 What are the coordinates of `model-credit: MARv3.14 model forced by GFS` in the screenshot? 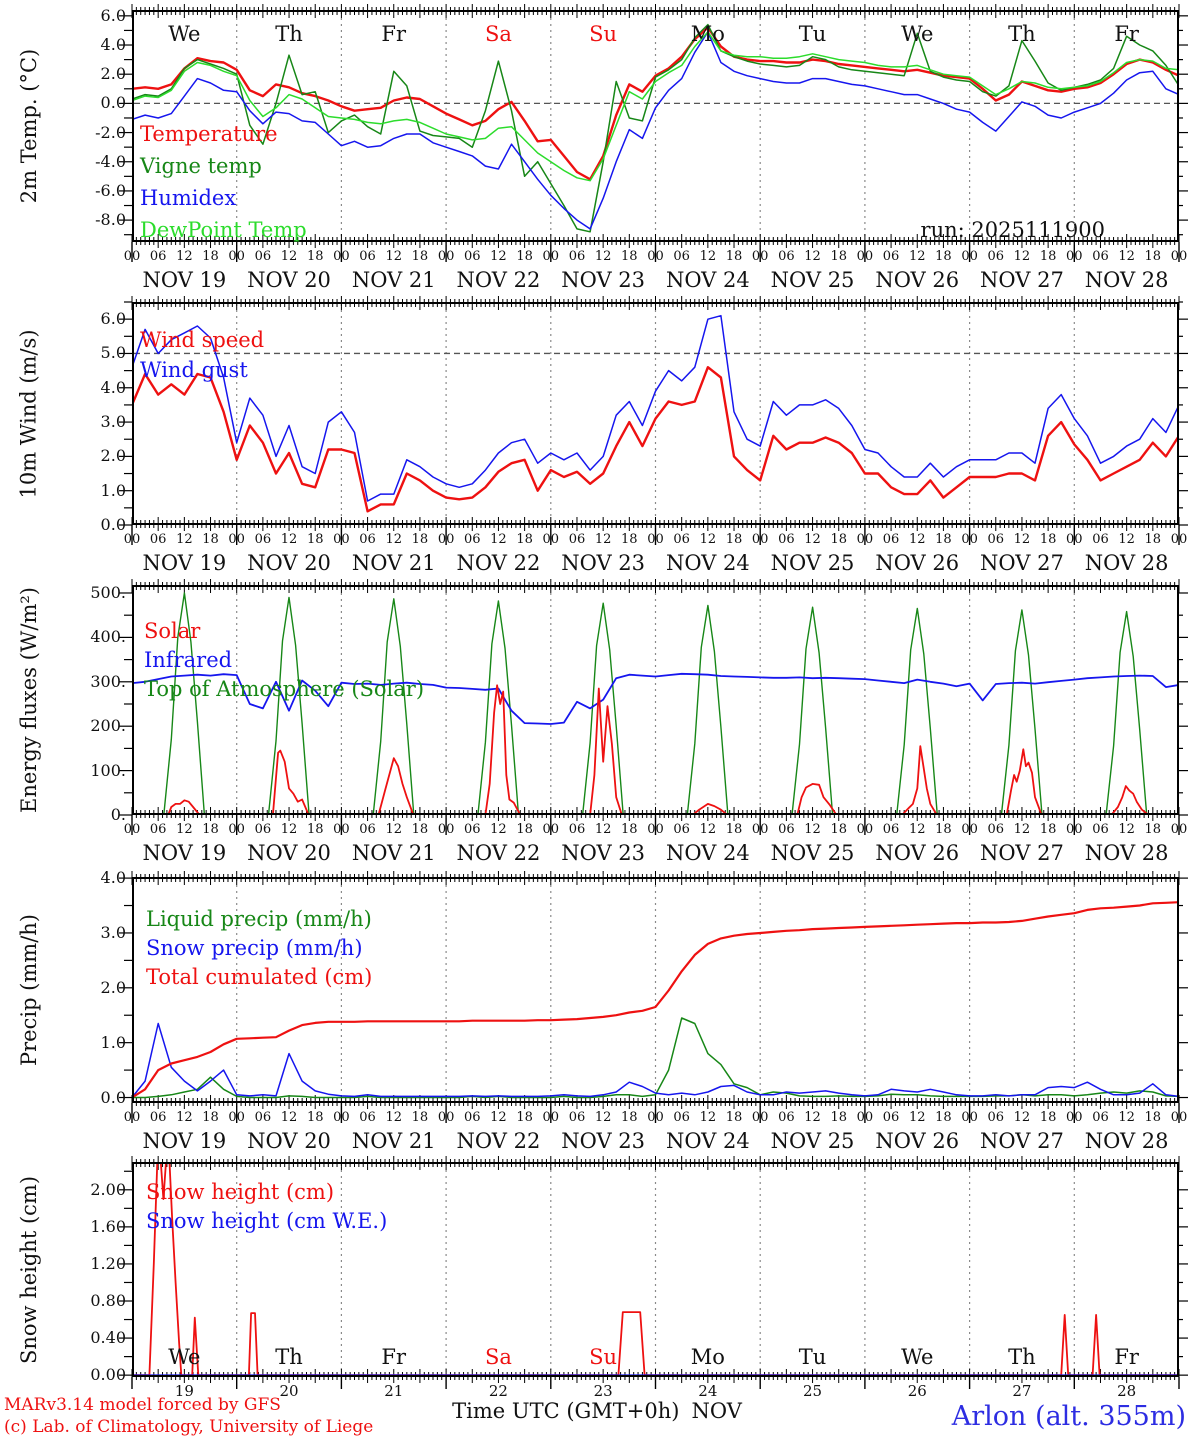 It's located at (142, 1405).